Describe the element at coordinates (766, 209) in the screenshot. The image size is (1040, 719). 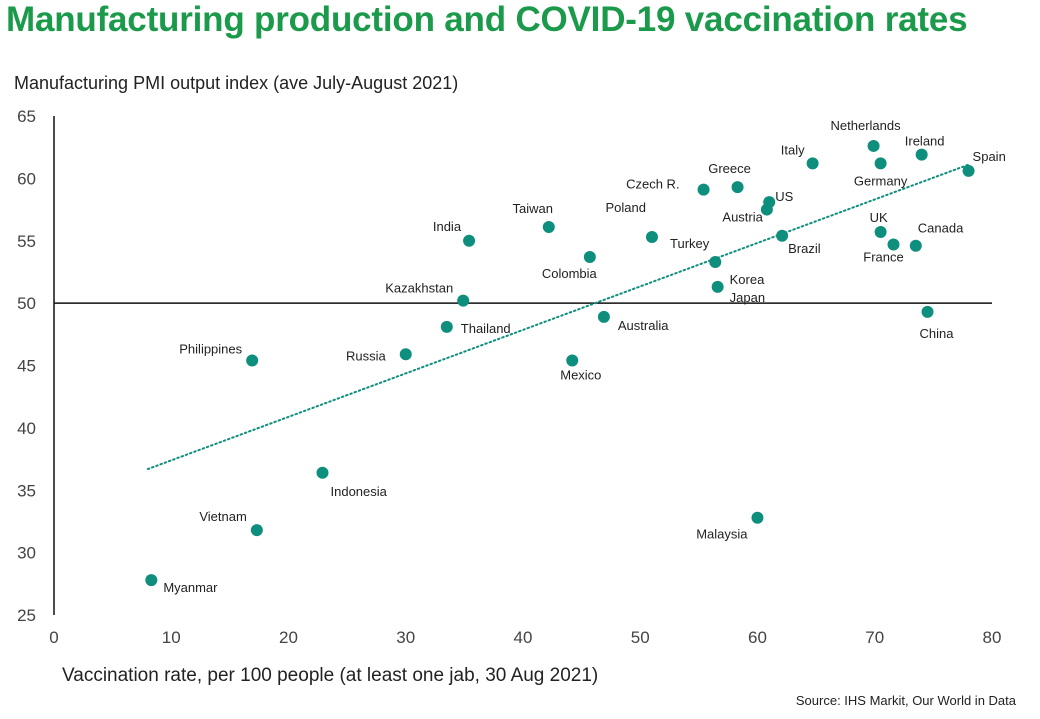
I see `data-point-austria` at that location.